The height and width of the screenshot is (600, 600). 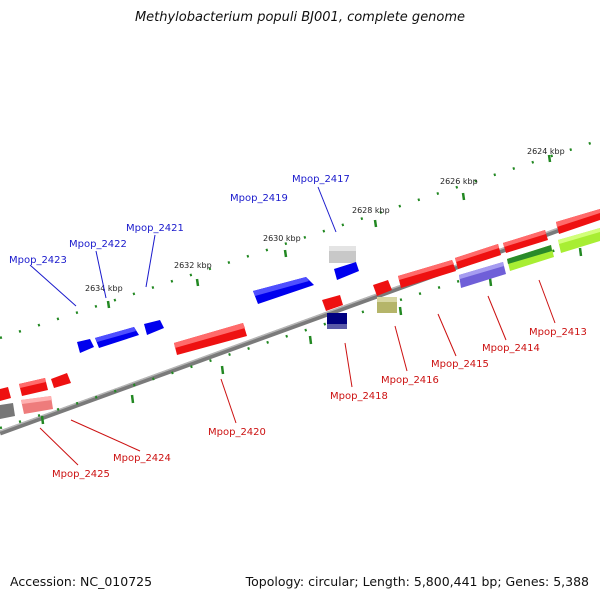 What do you see at coordinates (5, 394) in the screenshot?
I see `gene-feature-red-edge` at bounding box center [5, 394].